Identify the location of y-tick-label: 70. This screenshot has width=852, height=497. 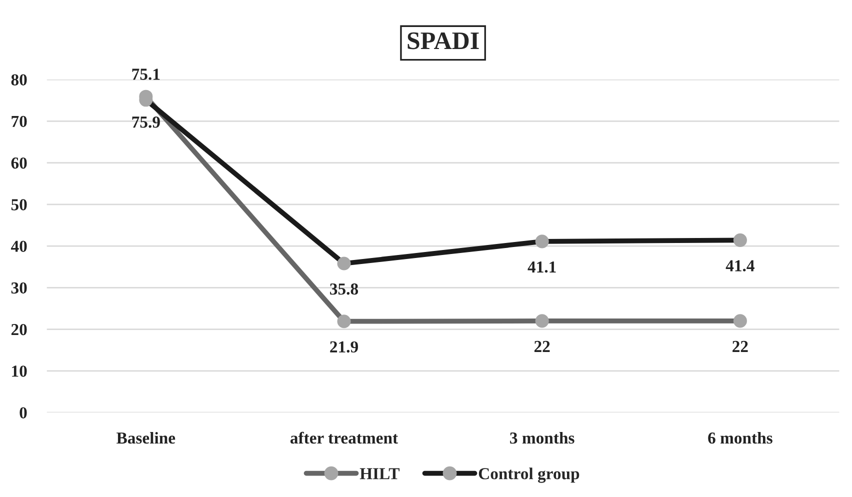
(19, 122).